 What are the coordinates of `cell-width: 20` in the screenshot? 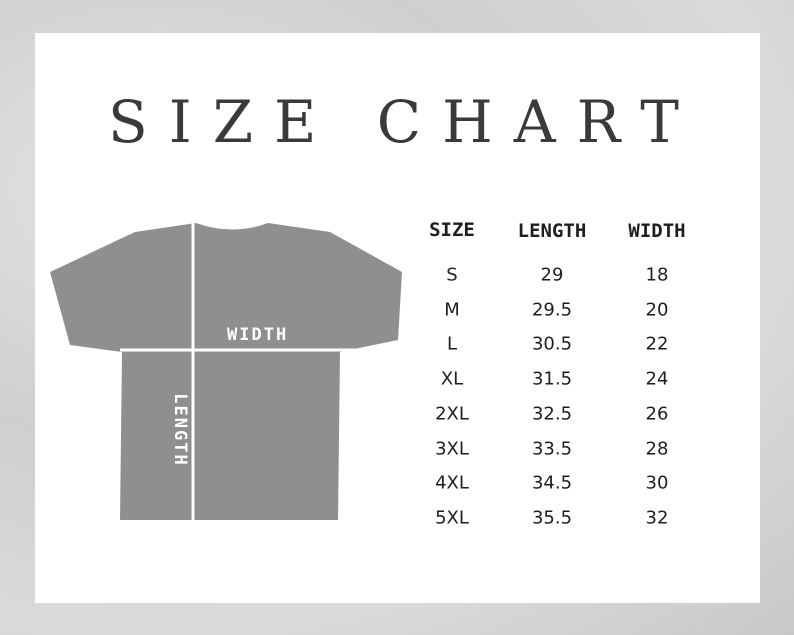 It's located at (657, 310).